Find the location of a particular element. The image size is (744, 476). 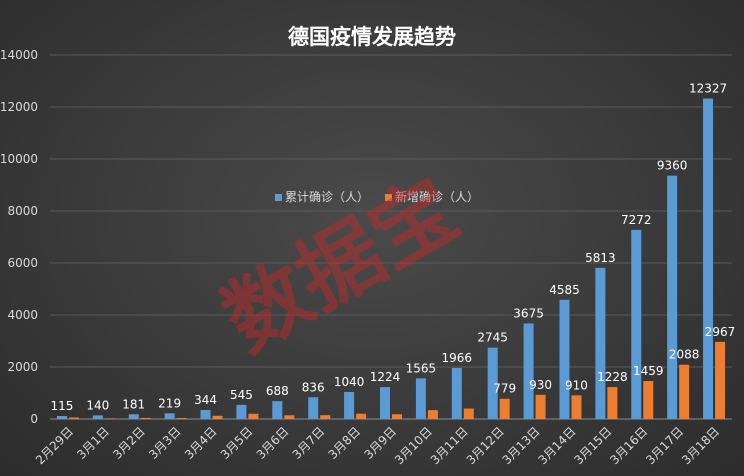

y-axis: 0 2000 4000 6000 8000 10000 12000 14000 is located at coordinates (19, 237).